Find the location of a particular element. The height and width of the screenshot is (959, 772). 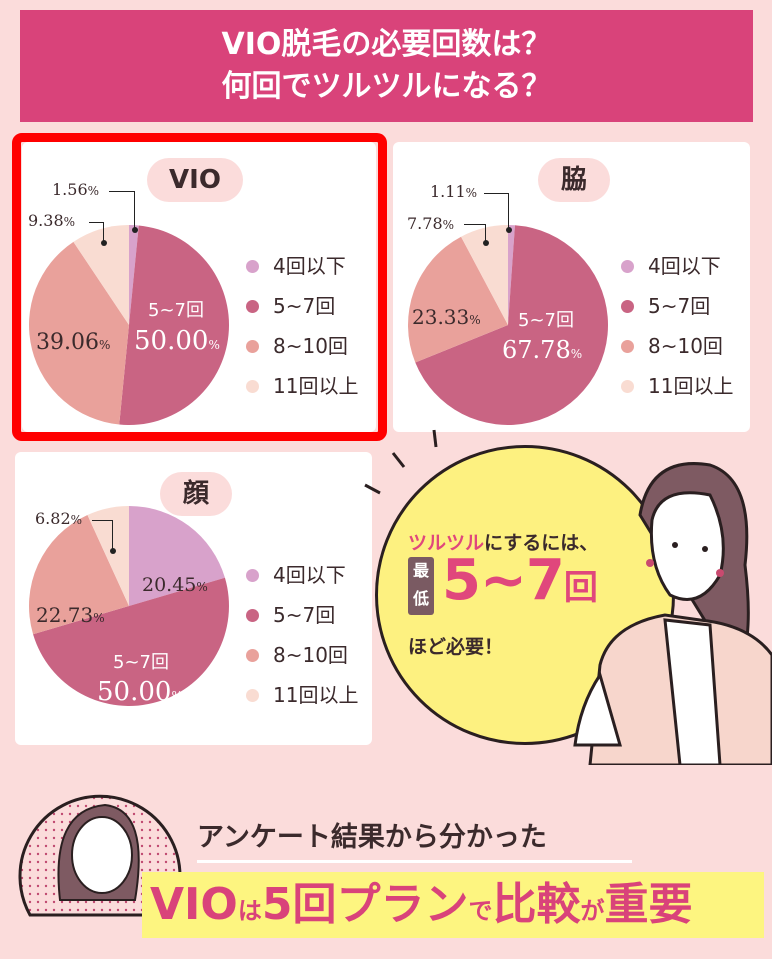

avatar-illustration is located at coordinates (100, 855).